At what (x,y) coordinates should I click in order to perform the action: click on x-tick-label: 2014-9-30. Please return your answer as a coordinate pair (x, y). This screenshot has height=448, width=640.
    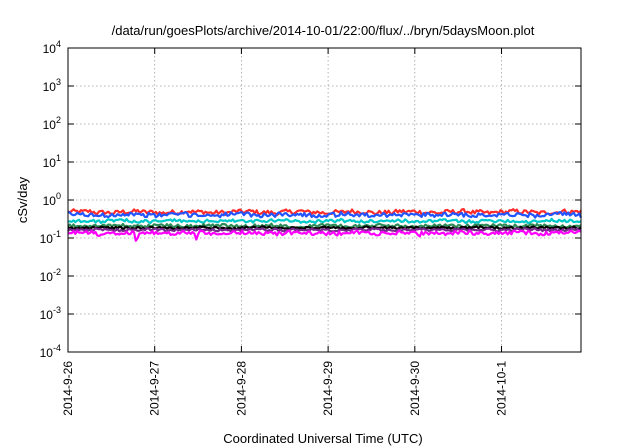
    Looking at the image, I should click on (415, 388).